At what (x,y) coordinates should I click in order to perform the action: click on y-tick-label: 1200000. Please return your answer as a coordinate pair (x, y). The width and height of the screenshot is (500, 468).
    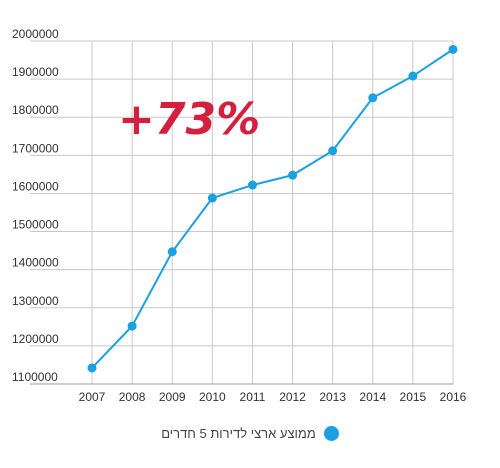
    Looking at the image, I should click on (35, 339).